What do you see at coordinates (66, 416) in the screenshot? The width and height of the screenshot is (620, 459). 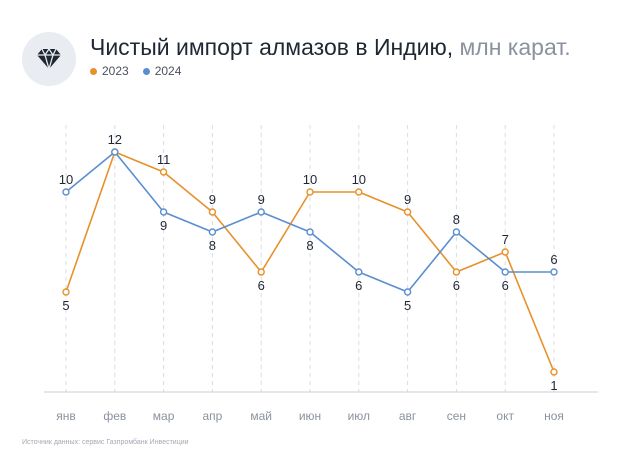 I see `x-tick-label: янв` at bounding box center [66, 416].